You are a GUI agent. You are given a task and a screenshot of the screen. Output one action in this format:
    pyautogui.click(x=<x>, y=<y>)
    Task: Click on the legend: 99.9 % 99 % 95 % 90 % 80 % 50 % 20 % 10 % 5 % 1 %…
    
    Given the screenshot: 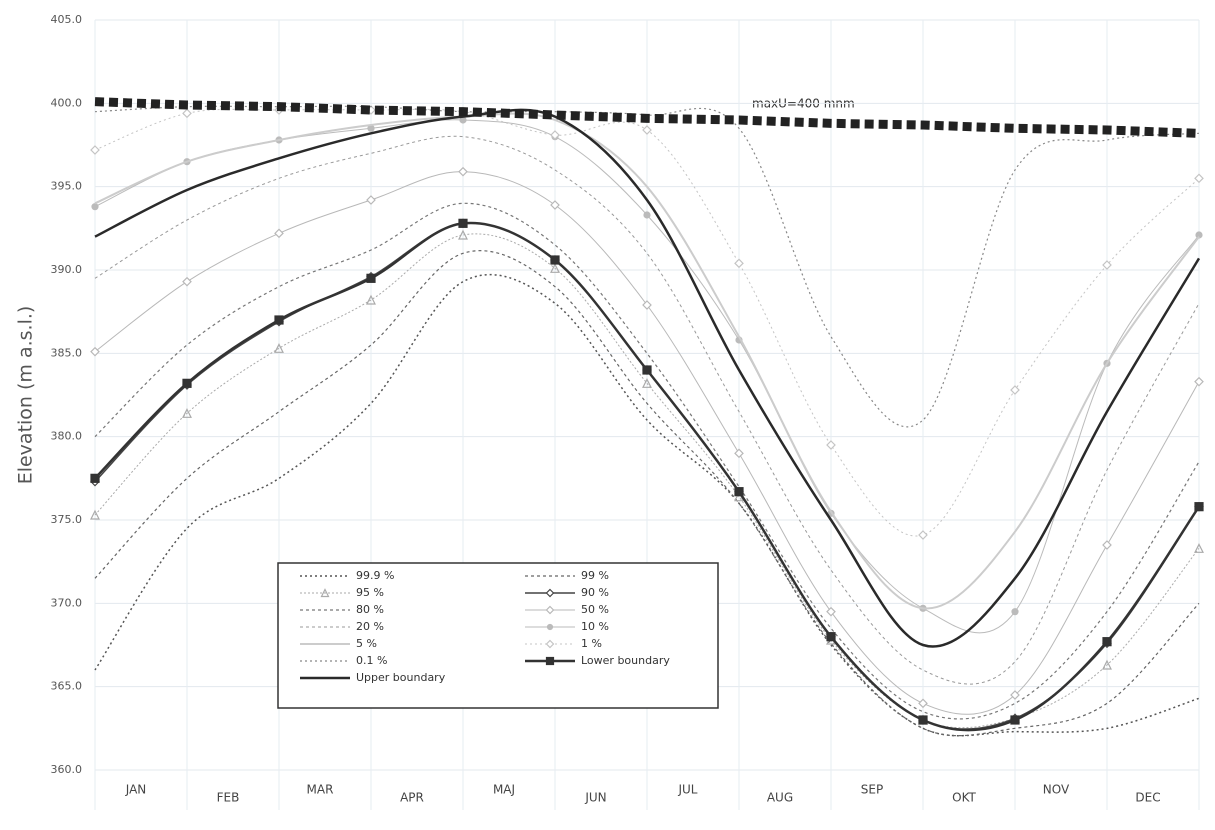 What is the action you would take?
    pyautogui.click(x=498, y=635)
    